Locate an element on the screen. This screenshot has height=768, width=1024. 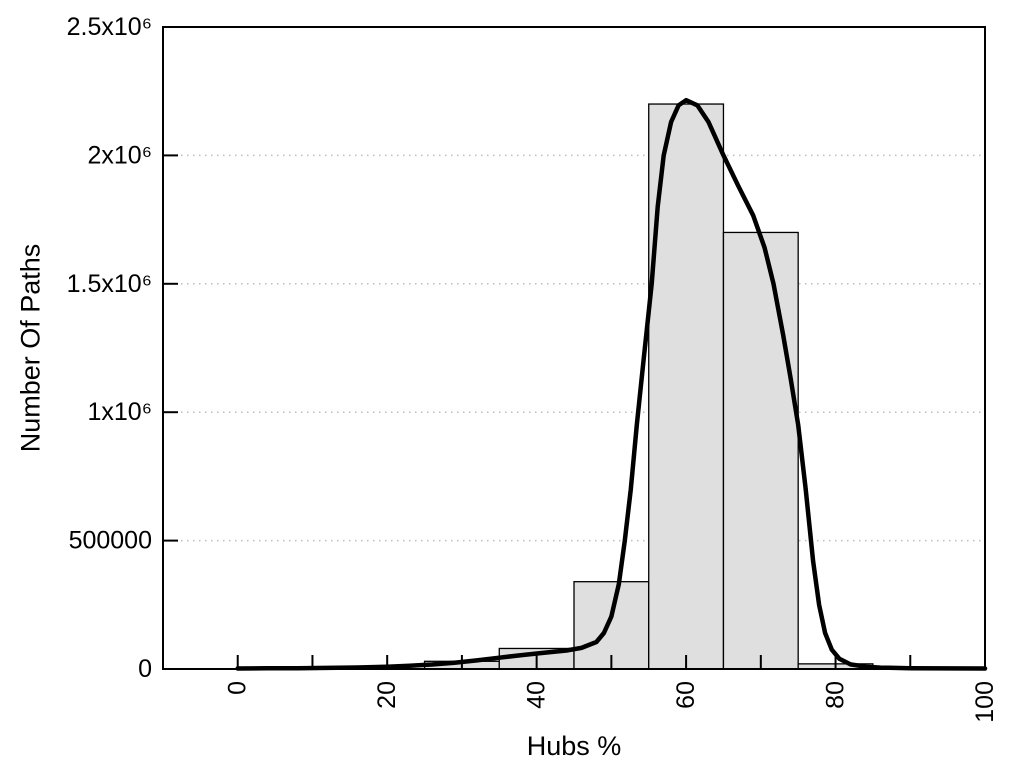
x-tick-label: 20 is located at coordinates (387, 695).